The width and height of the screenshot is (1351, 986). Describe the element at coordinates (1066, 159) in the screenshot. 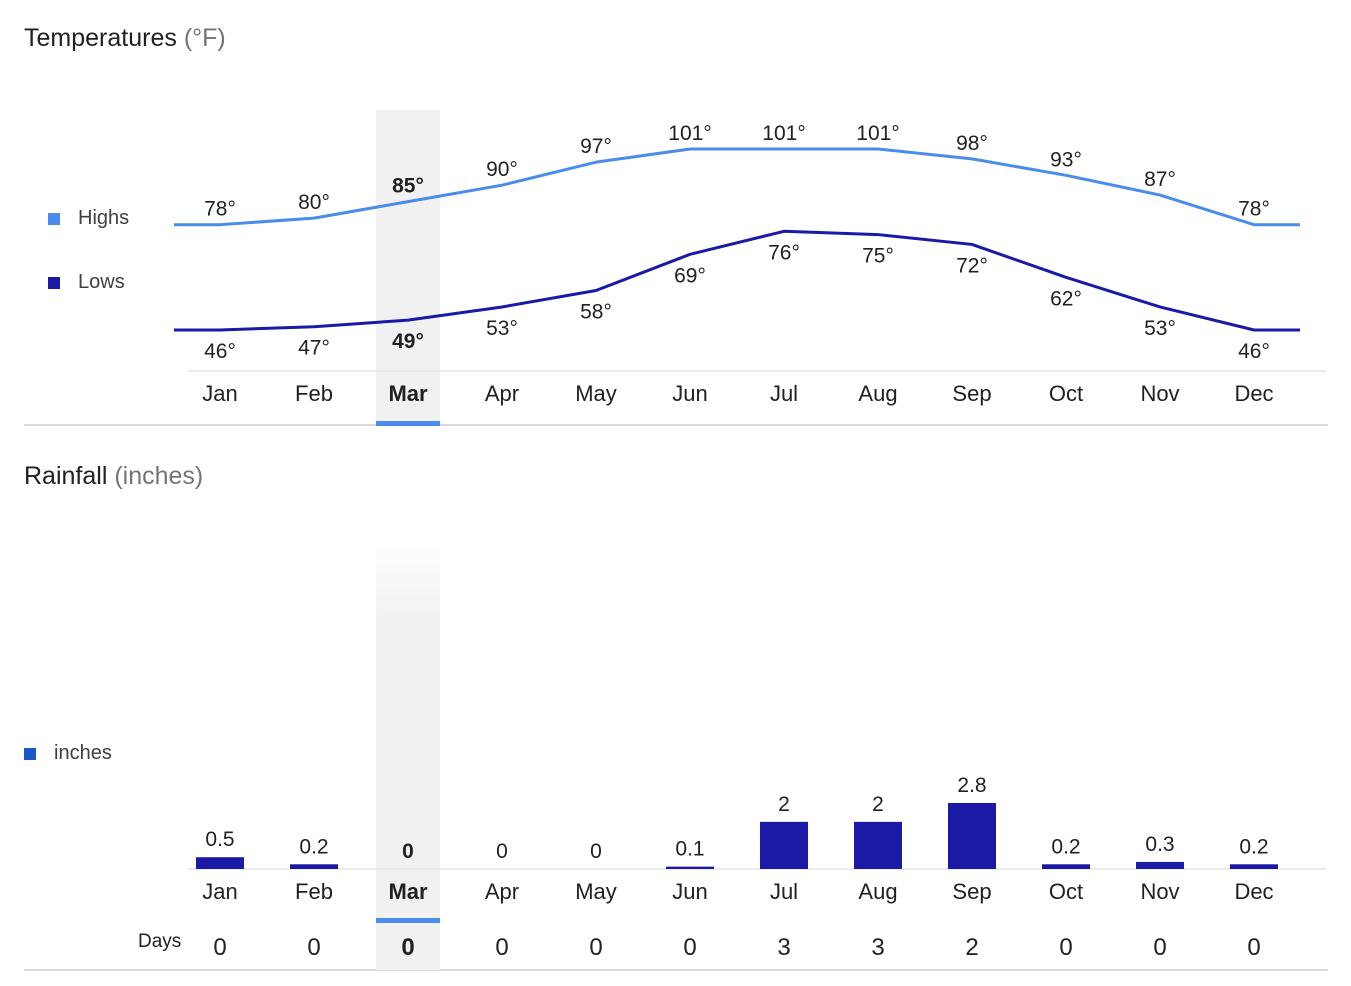

I see `highs-value-label: 93°` at that location.